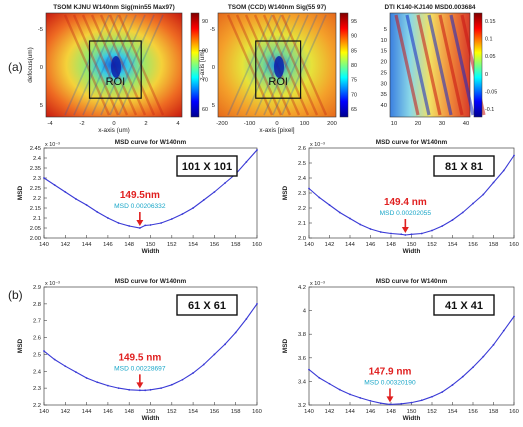 The height and width of the screenshot is (427, 523). What do you see at coordinates (215, 245) in the screenshot?
I see `x-tick-label: 156` at bounding box center [215, 245].